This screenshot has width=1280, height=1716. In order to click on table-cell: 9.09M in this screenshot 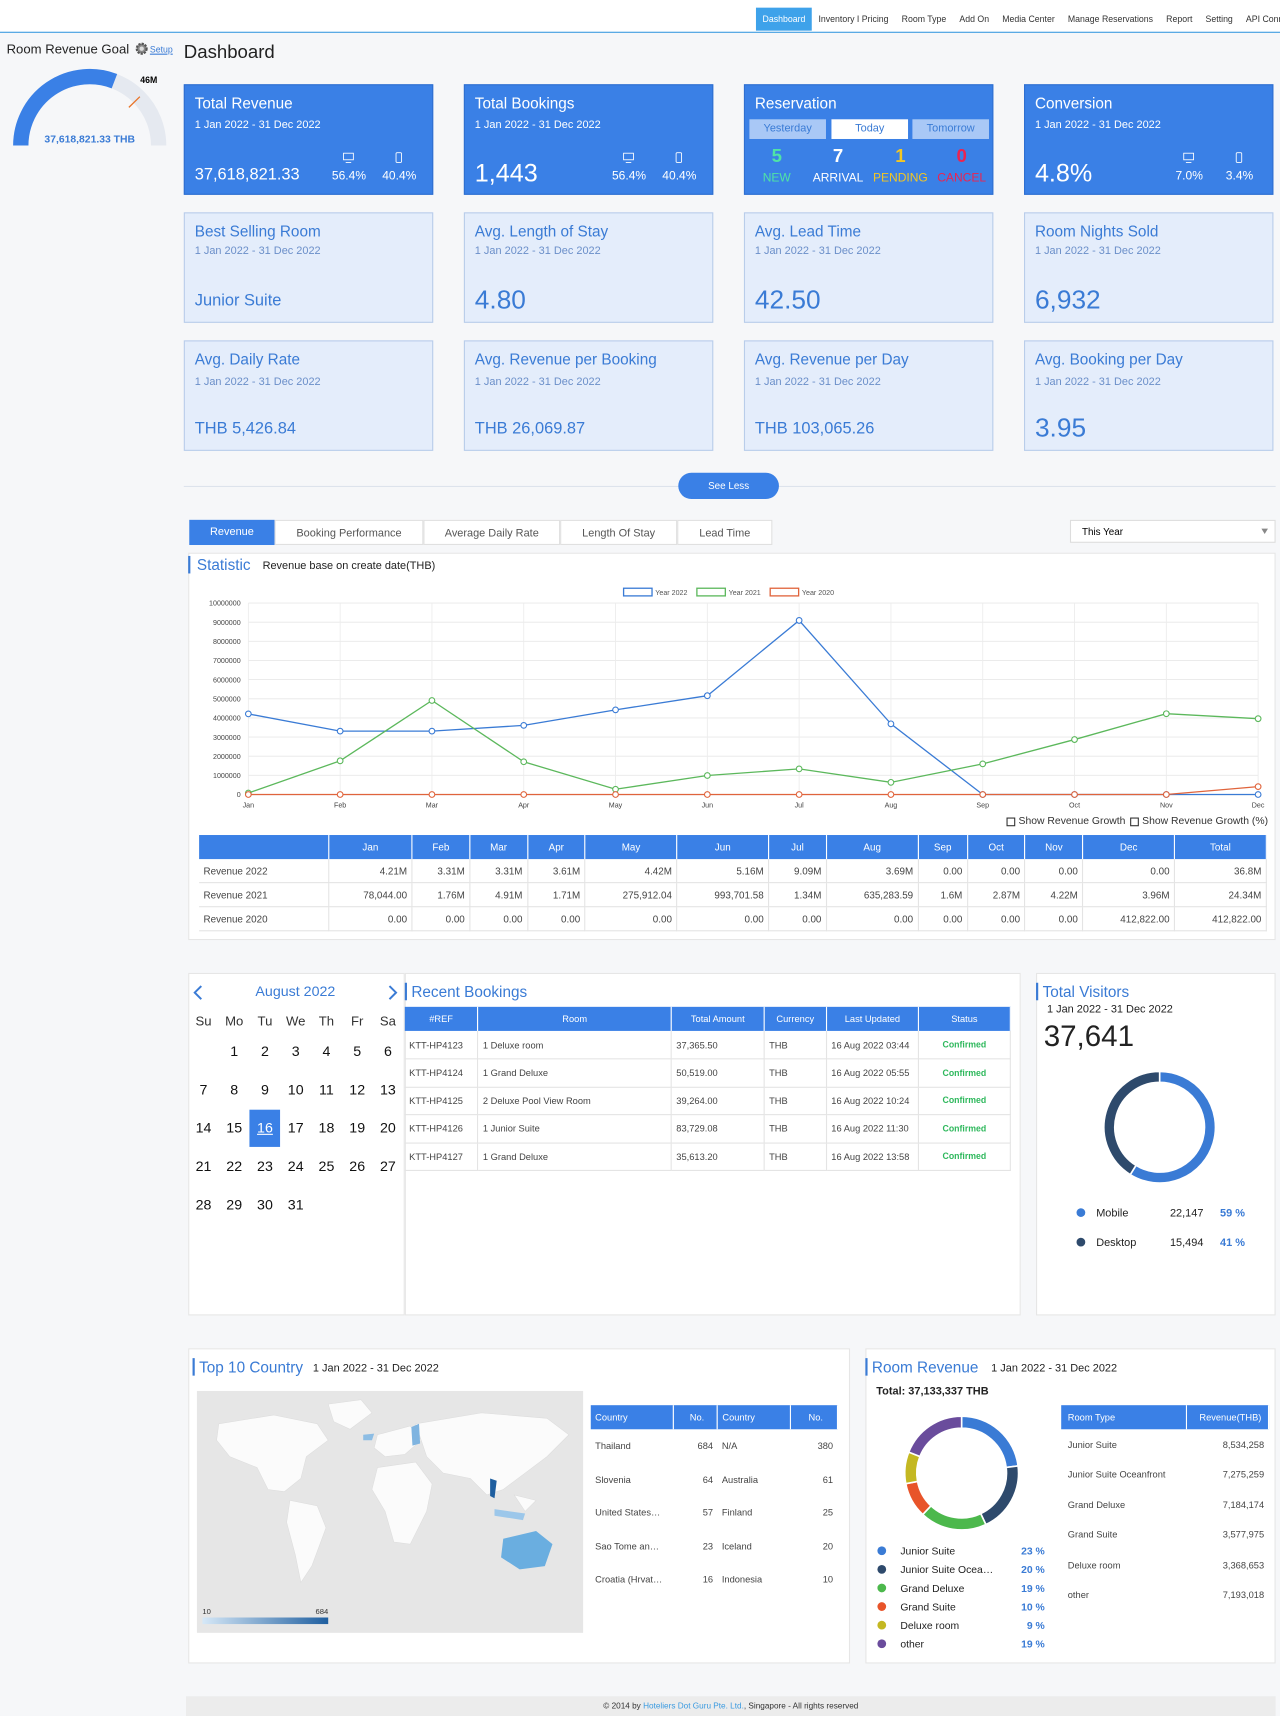, I will do `click(797, 871)`.